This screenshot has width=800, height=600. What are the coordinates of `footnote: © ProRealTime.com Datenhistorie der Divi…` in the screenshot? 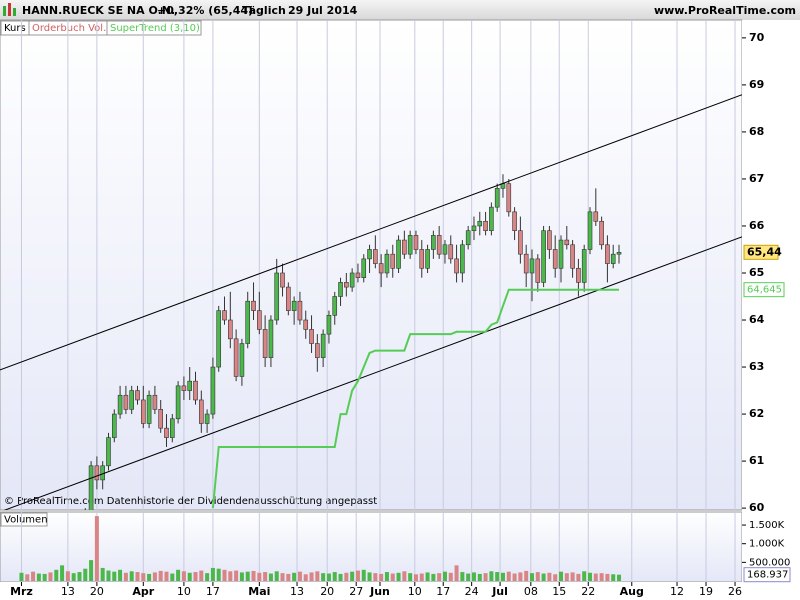 It's located at (190, 501).